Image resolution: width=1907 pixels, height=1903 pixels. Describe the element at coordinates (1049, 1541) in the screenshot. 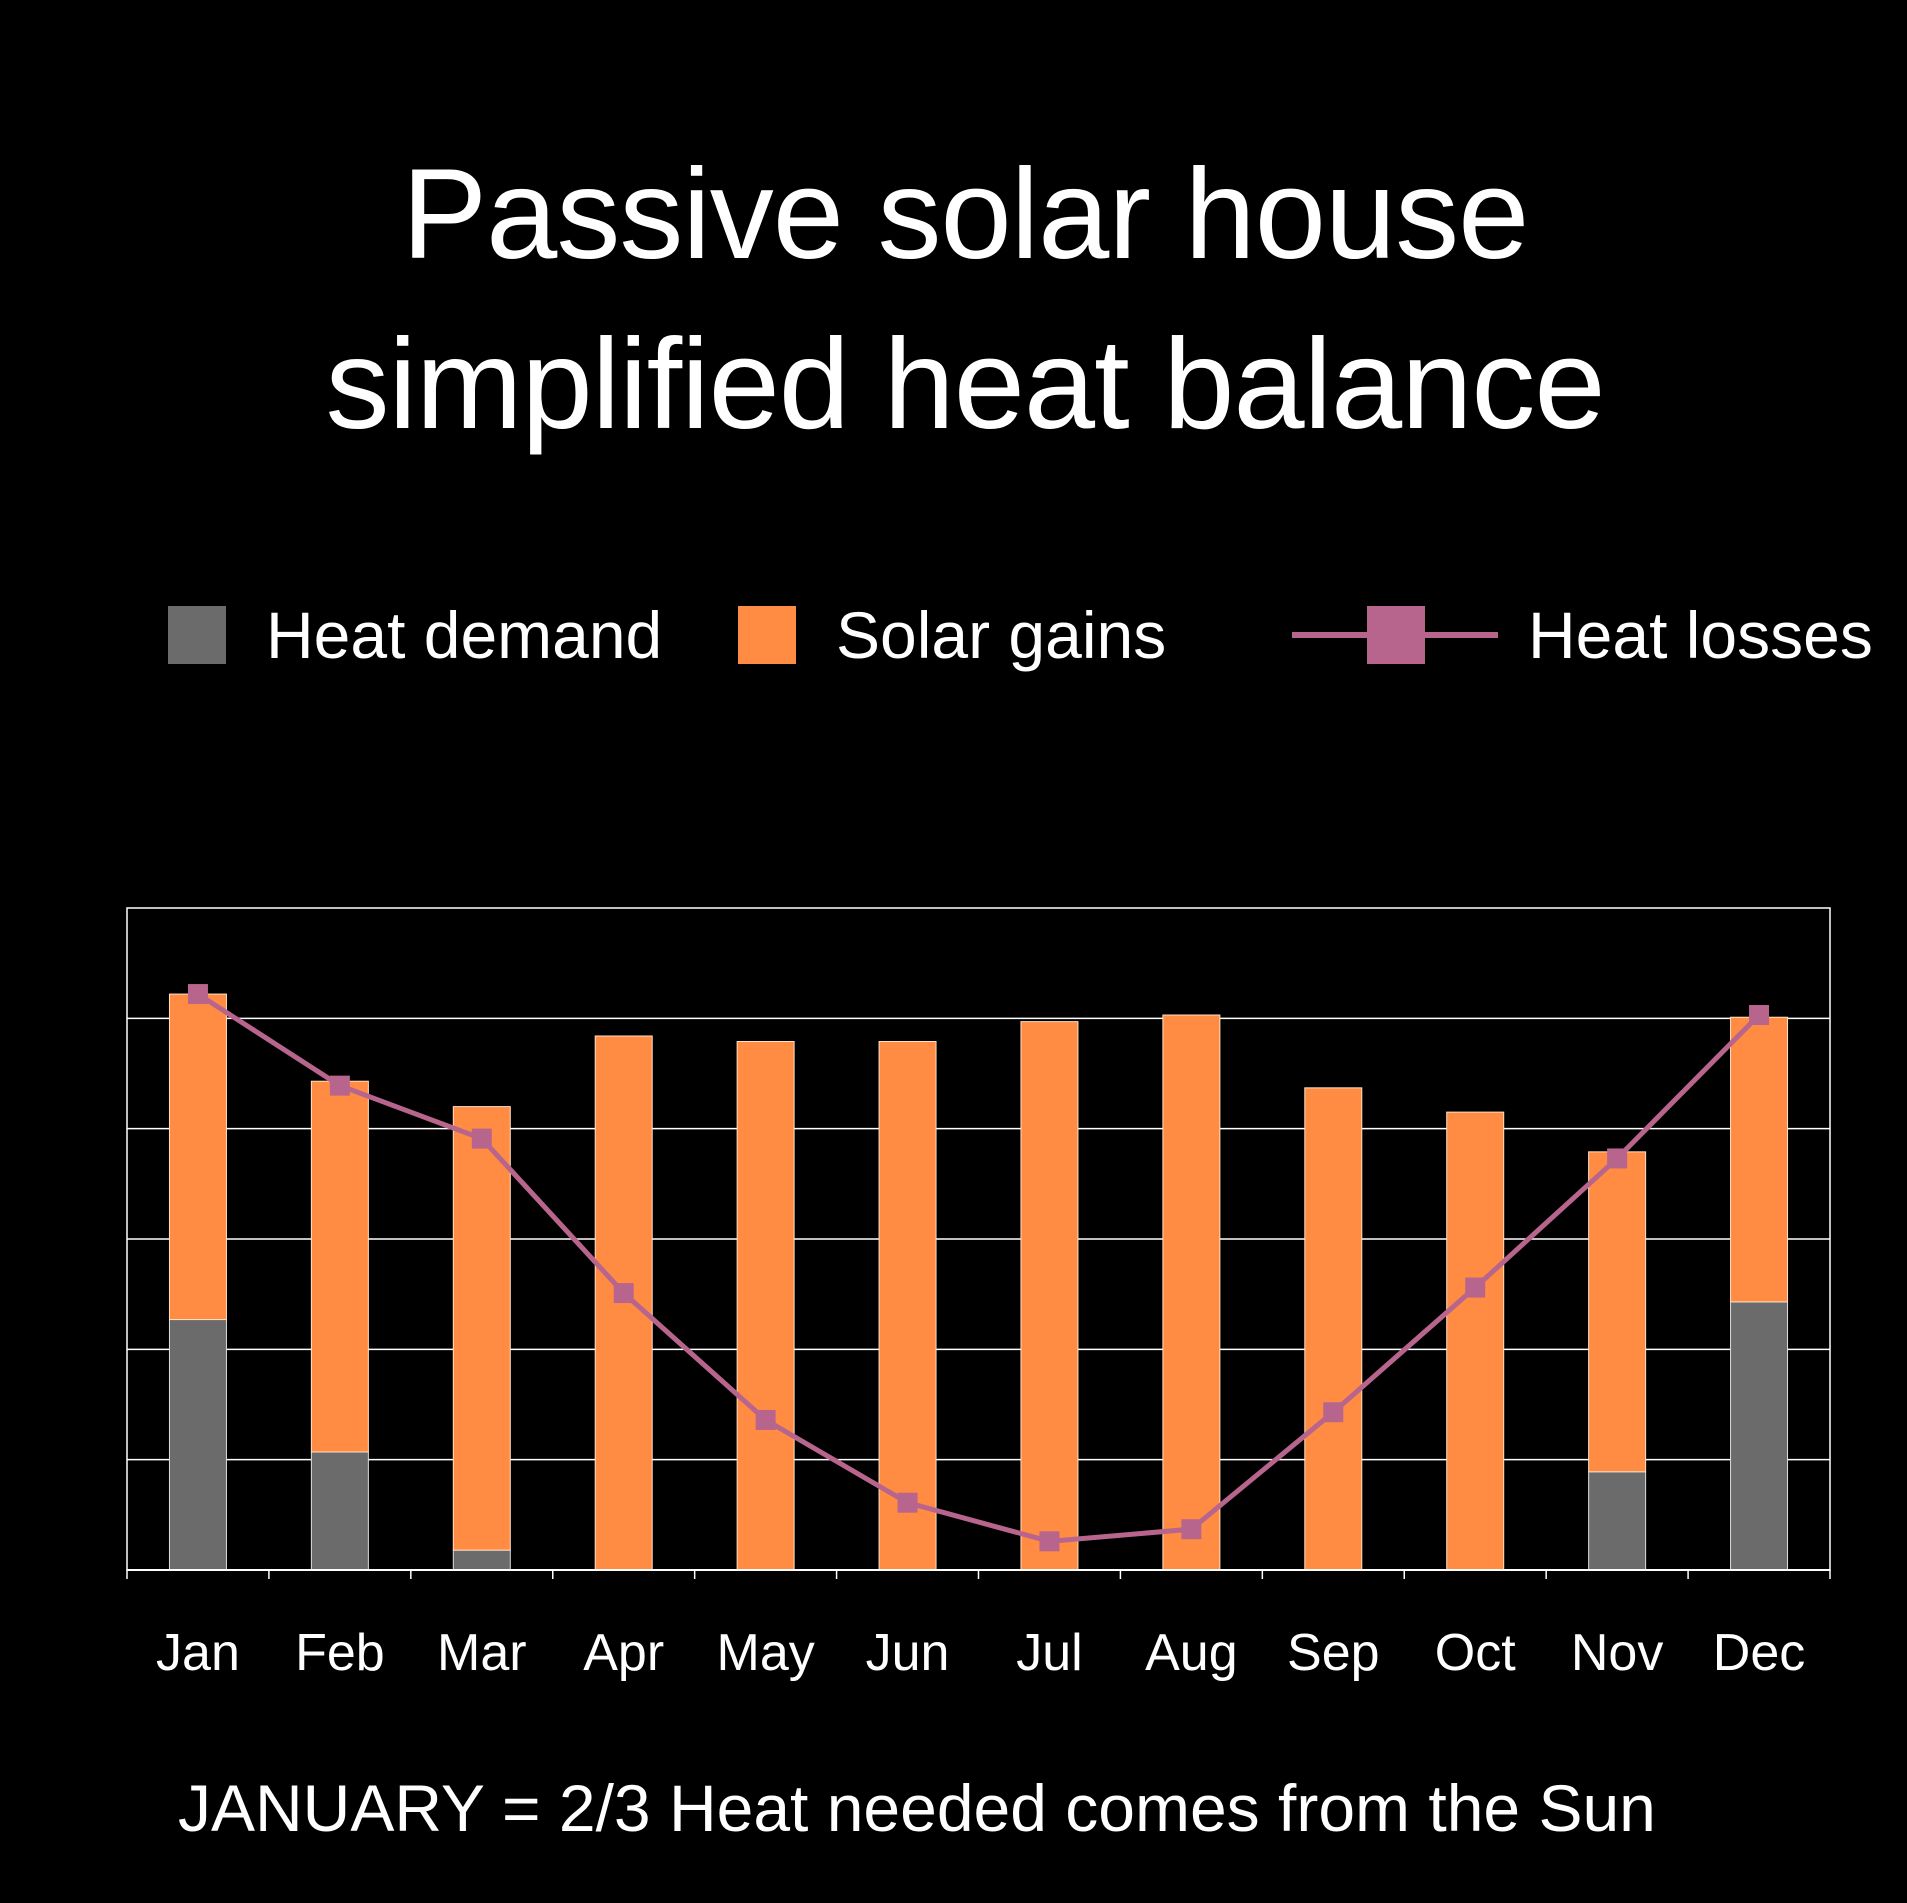

I see `heat-losses-point-jul` at that location.